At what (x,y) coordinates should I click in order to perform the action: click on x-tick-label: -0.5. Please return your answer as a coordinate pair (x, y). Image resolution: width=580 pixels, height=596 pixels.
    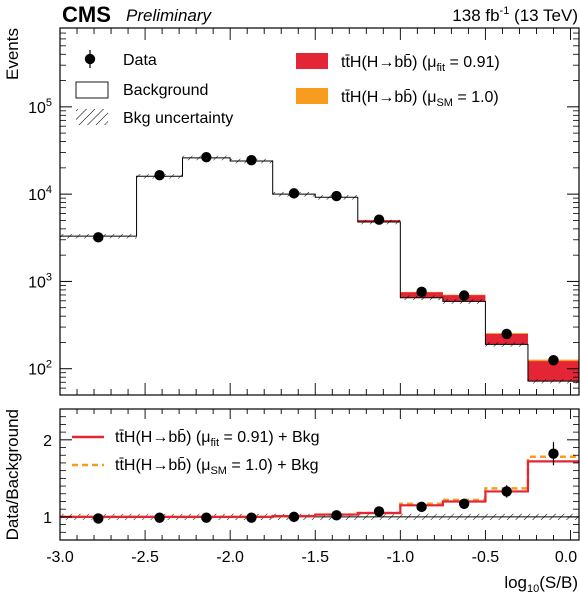
    Looking at the image, I should click on (486, 557).